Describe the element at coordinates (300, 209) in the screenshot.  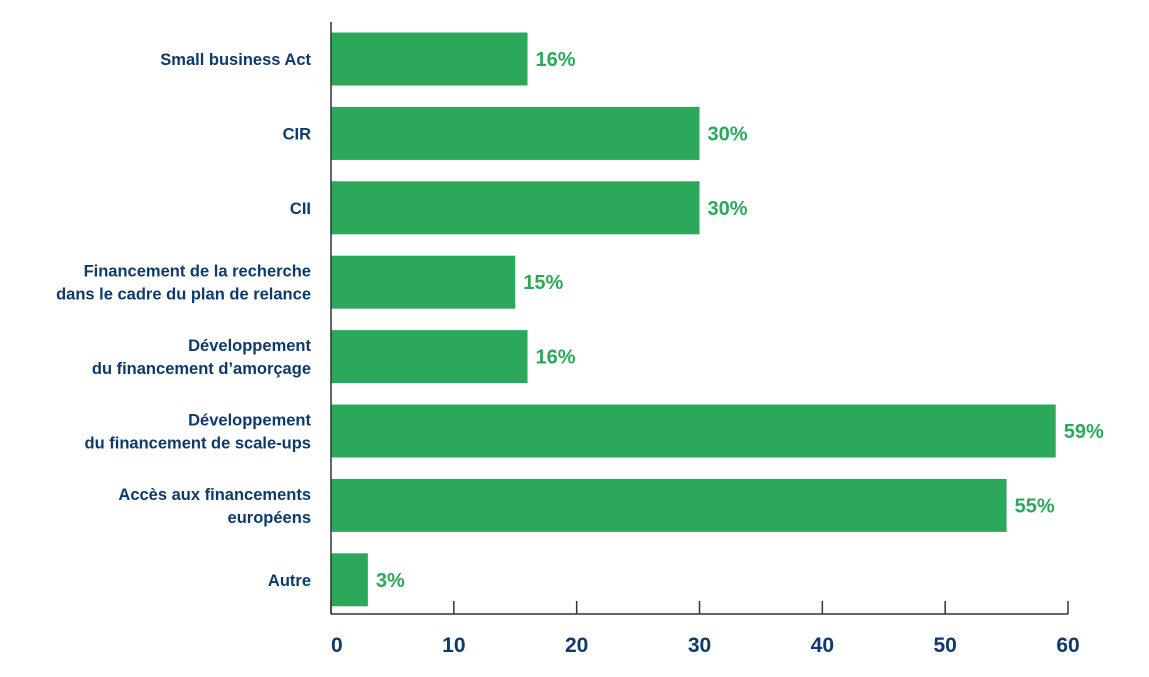
I see `category-label: CII` at that location.